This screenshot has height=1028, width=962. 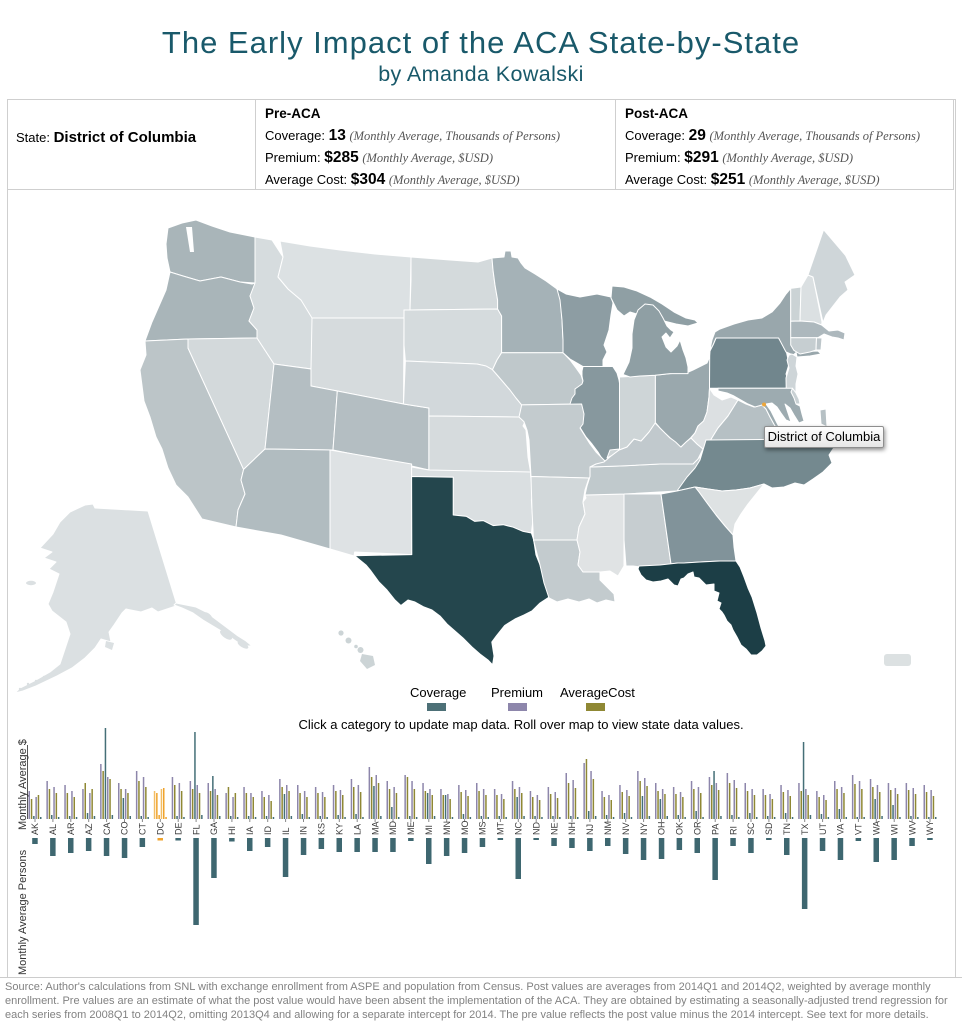 What do you see at coordinates (519, 828) in the screenshot?
I see `svg-text: NC` at bounding box center [519, 828].